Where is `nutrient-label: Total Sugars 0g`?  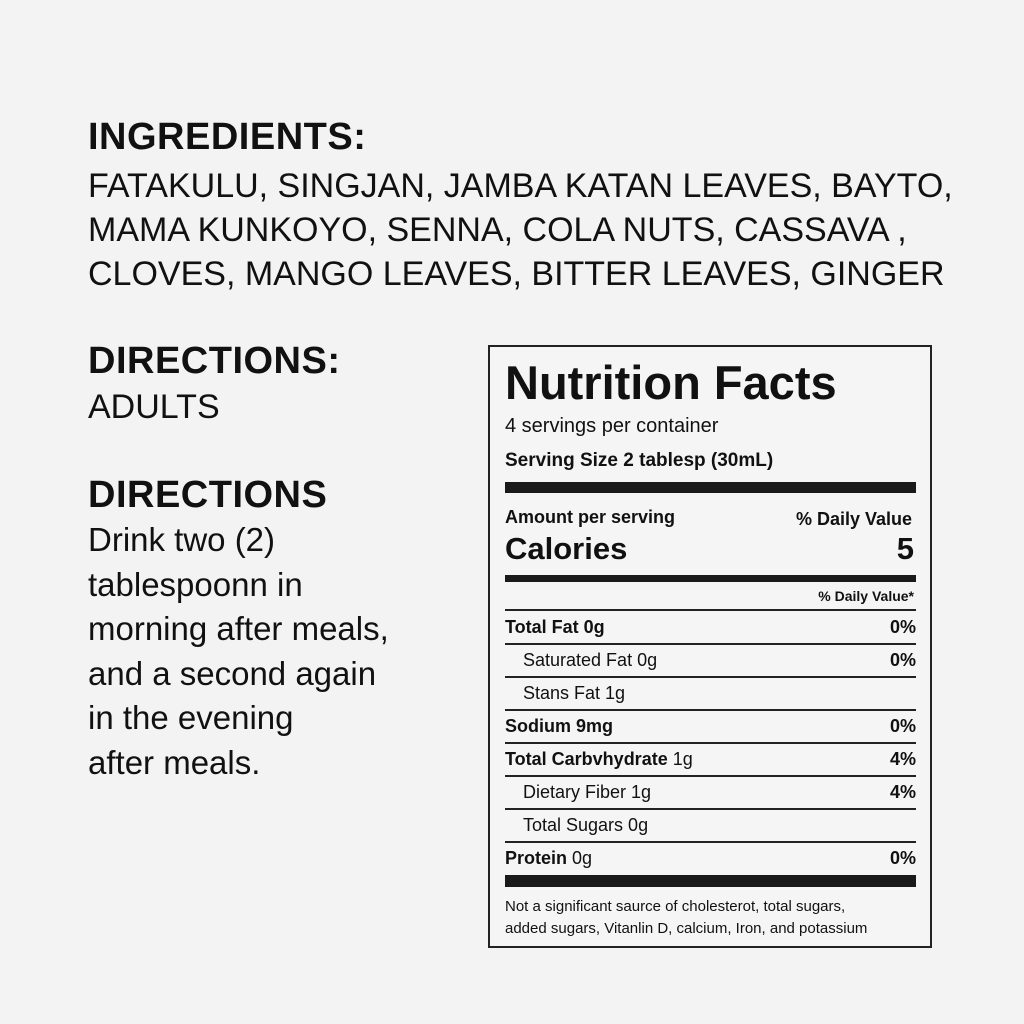
nutrient-label: Total Sugars 0g is located at coordinates (585, 825).